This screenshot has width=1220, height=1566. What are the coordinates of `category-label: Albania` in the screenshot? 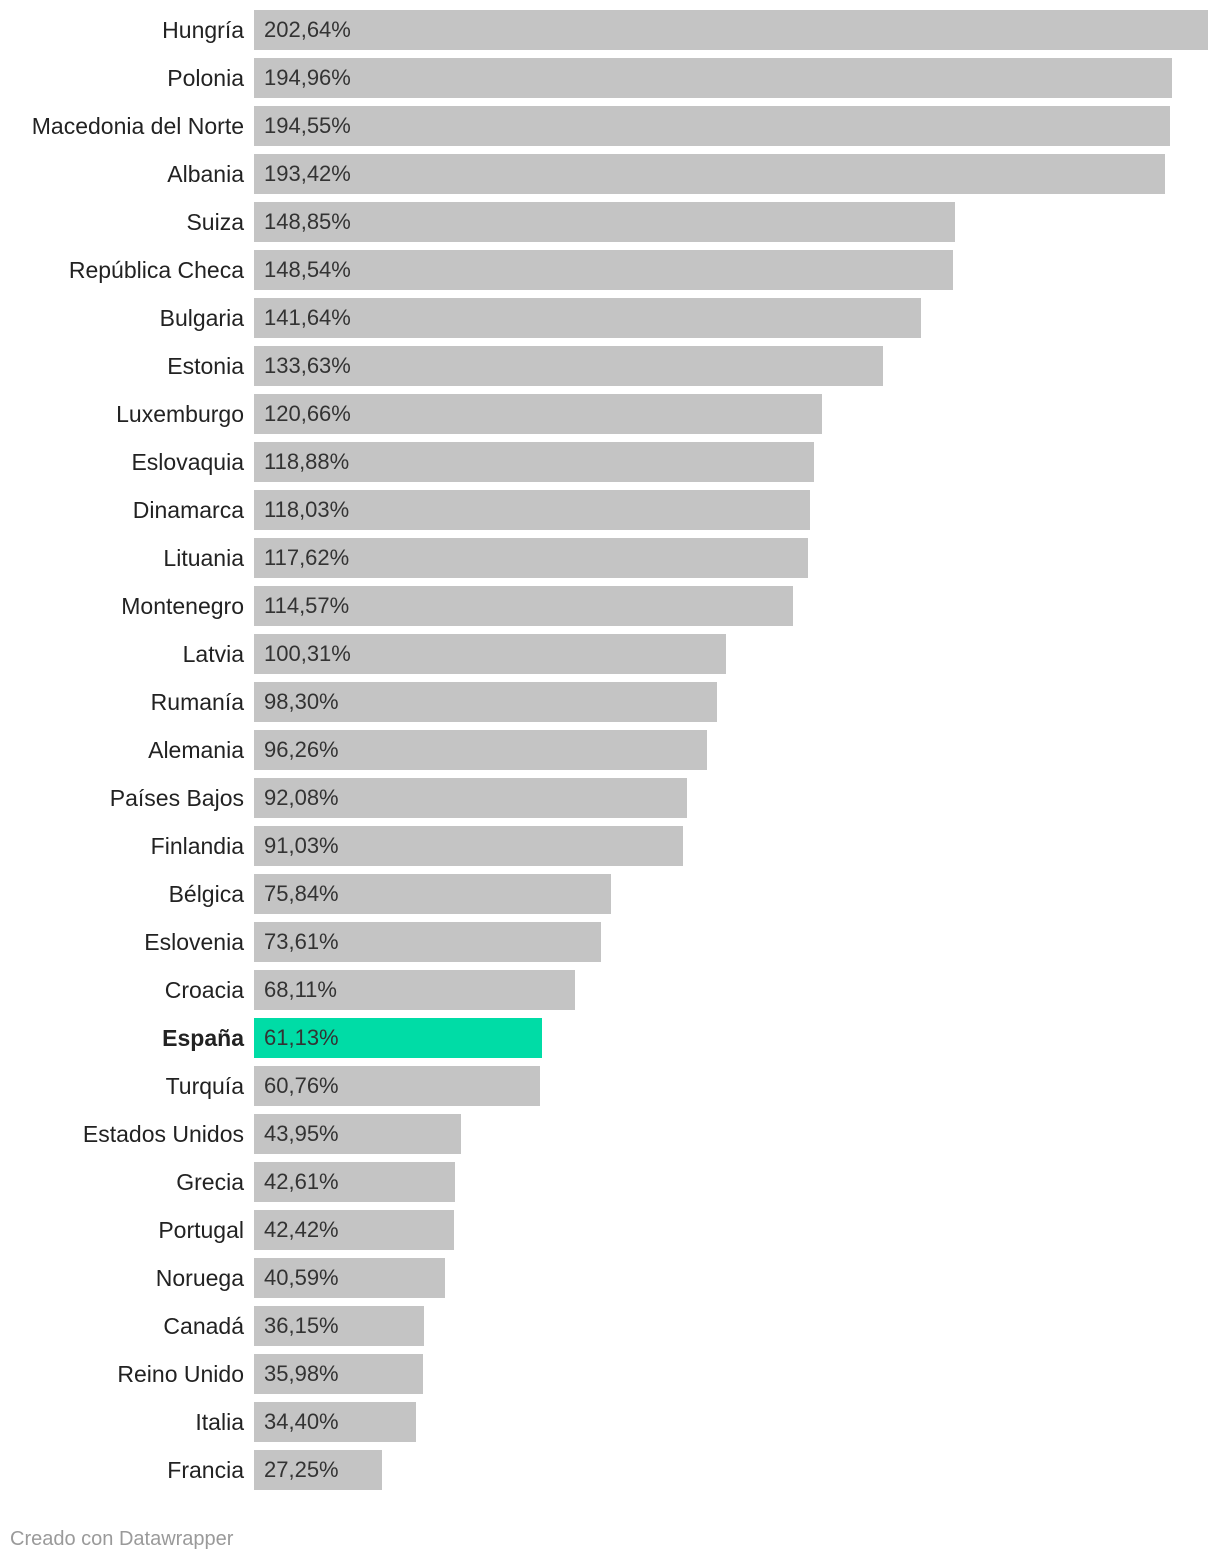 It's located at (205, 174).